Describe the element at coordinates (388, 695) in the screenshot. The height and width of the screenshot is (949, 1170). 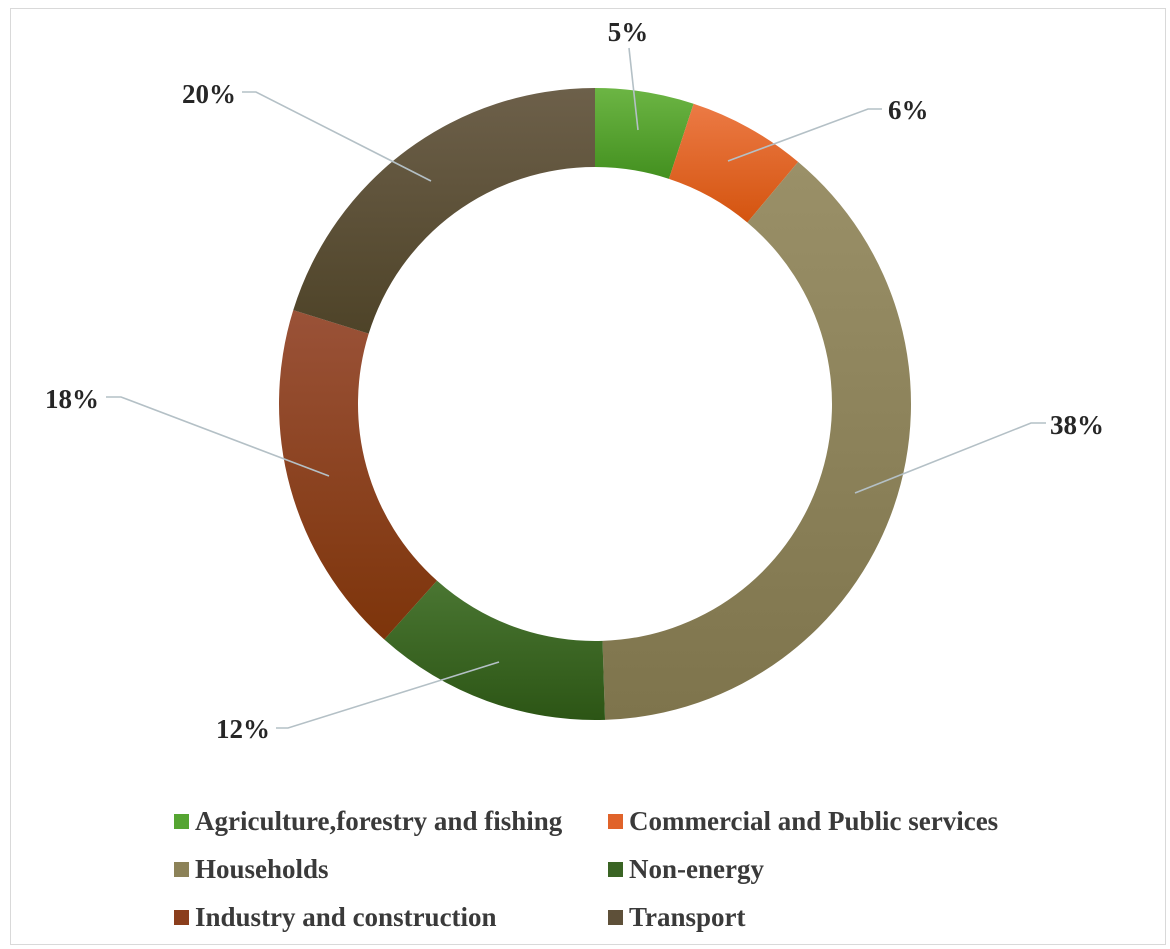
I see `leader-line-non-energy` at that location.